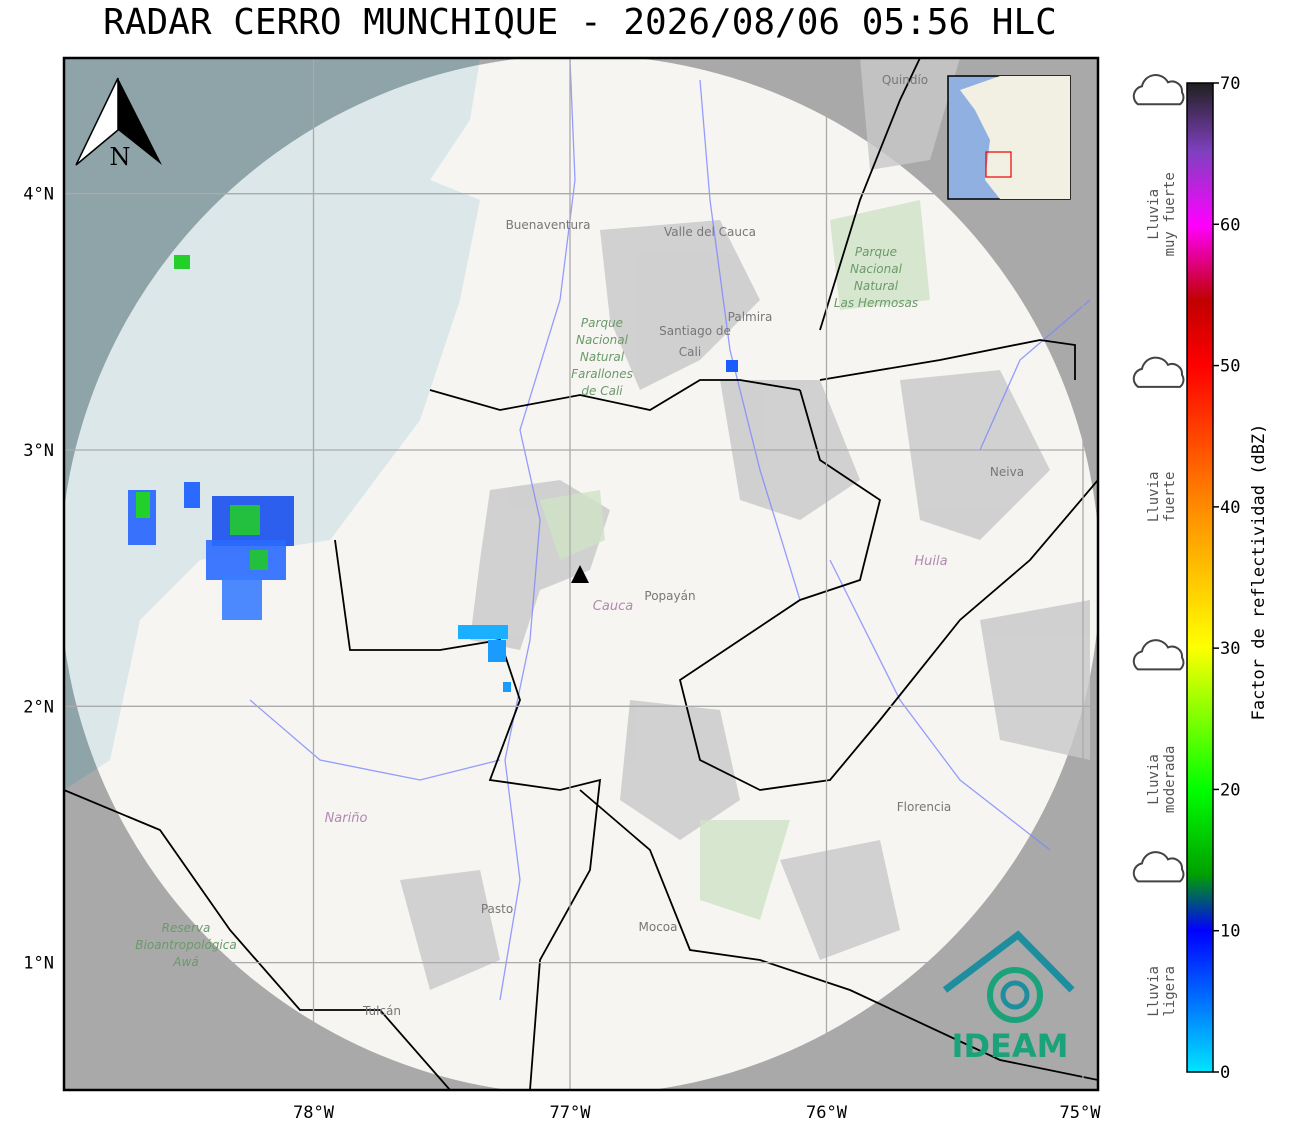 This screenshot has height=1137, width=1309. I want to click on lat-tick-label: 3°N, so click(38, 451).